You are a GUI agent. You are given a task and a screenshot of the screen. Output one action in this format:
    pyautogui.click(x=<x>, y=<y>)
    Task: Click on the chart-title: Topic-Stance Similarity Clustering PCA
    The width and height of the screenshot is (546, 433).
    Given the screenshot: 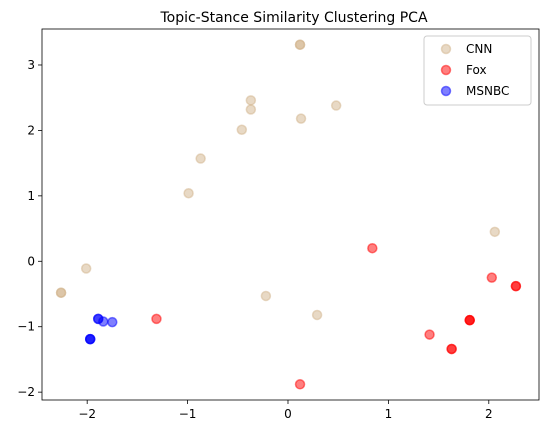 What is the action you would take?
    pyautogui.click(x=293, y=18)
    